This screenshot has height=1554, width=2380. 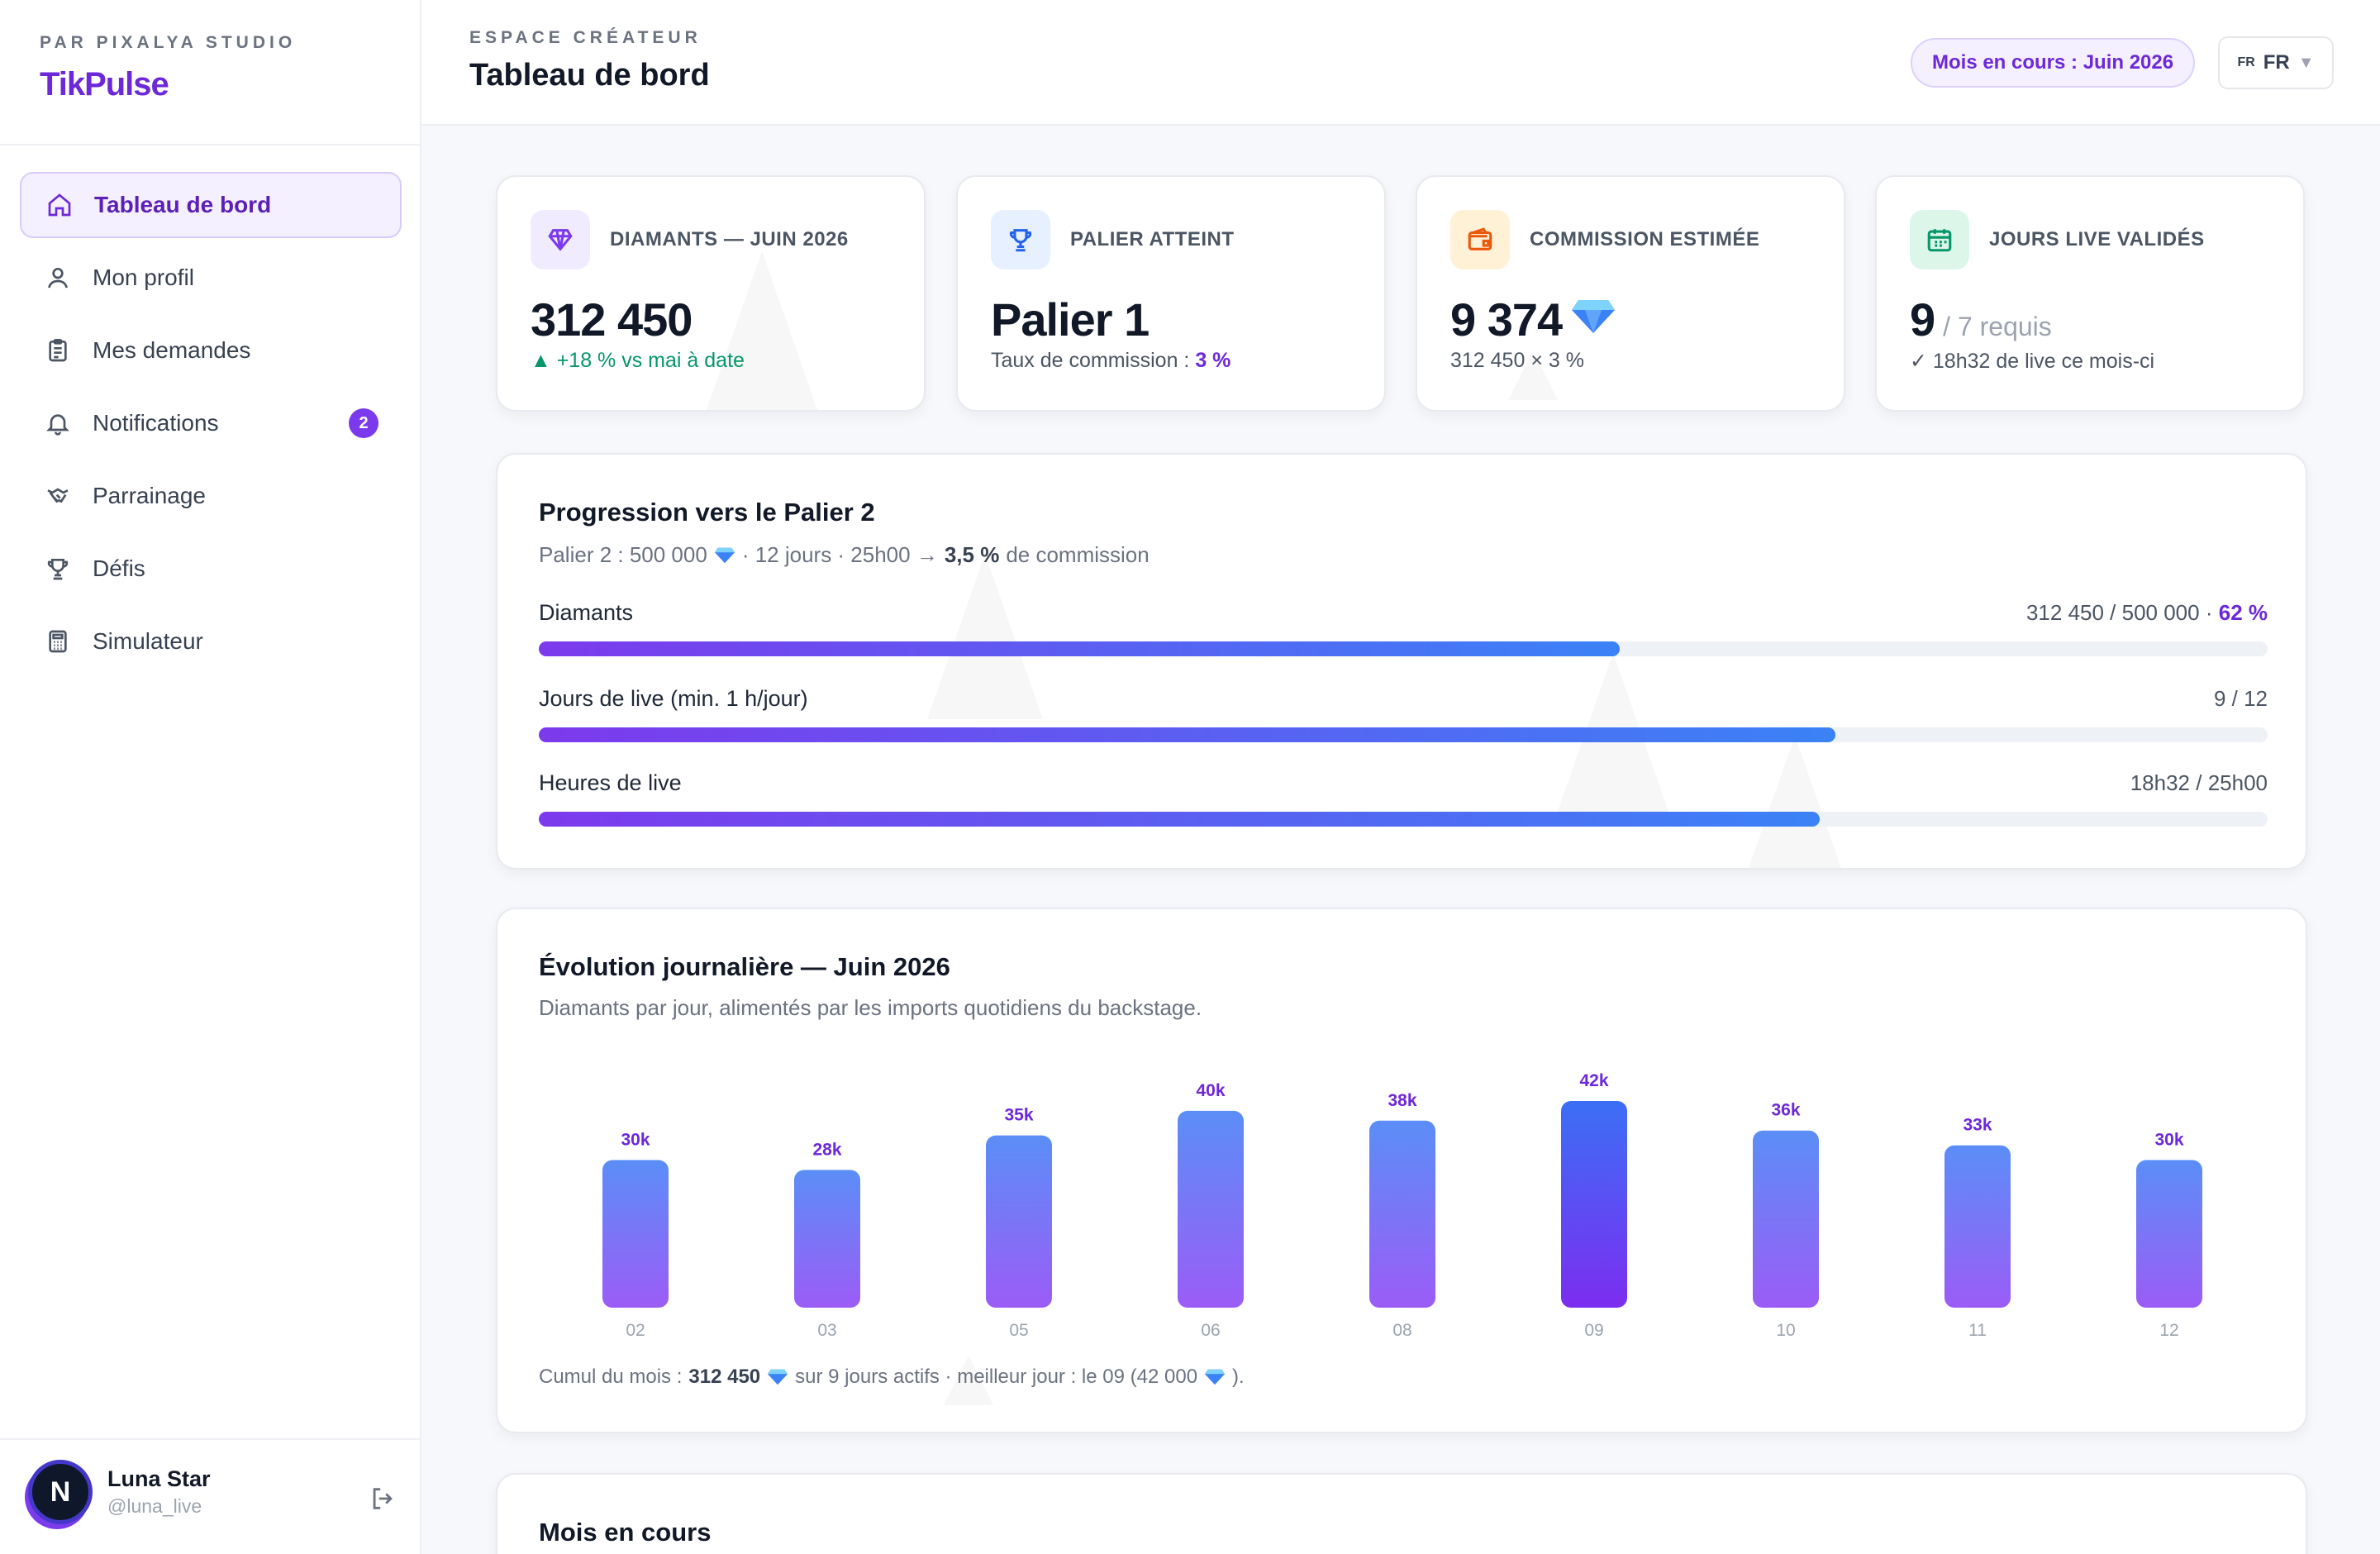 What do you see at coordinates (1111, 360) in the screenshot?
I see `stat-sub: Taux de commission : 3 %` at bounding box center [1111, 360].